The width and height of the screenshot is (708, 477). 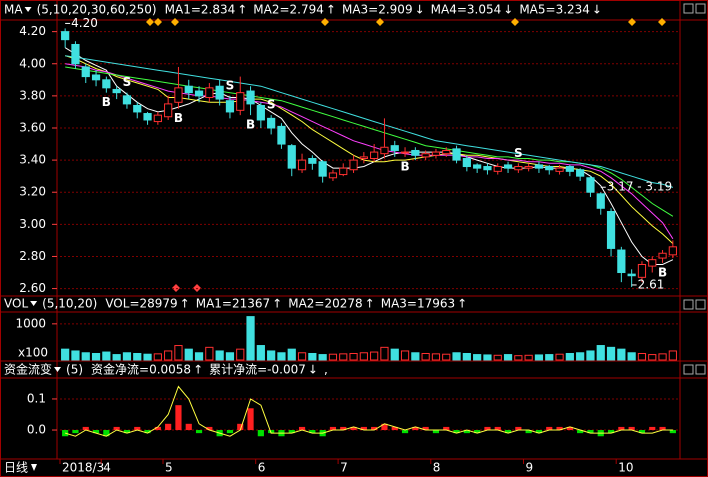 What do you see at coordinates (169, 468) in the screenshot?
I see `x-tick-label: 5` at bounding box center [169, 468].